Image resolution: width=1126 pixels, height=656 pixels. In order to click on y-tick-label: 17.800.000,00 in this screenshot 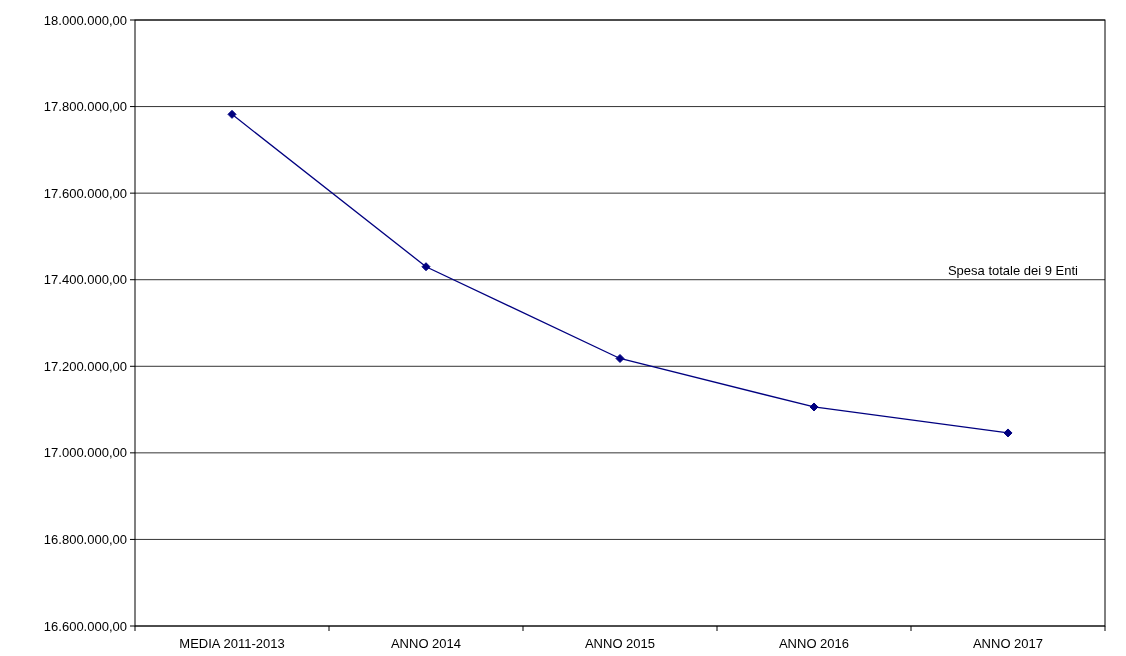, I will do `click(85, 107)`.